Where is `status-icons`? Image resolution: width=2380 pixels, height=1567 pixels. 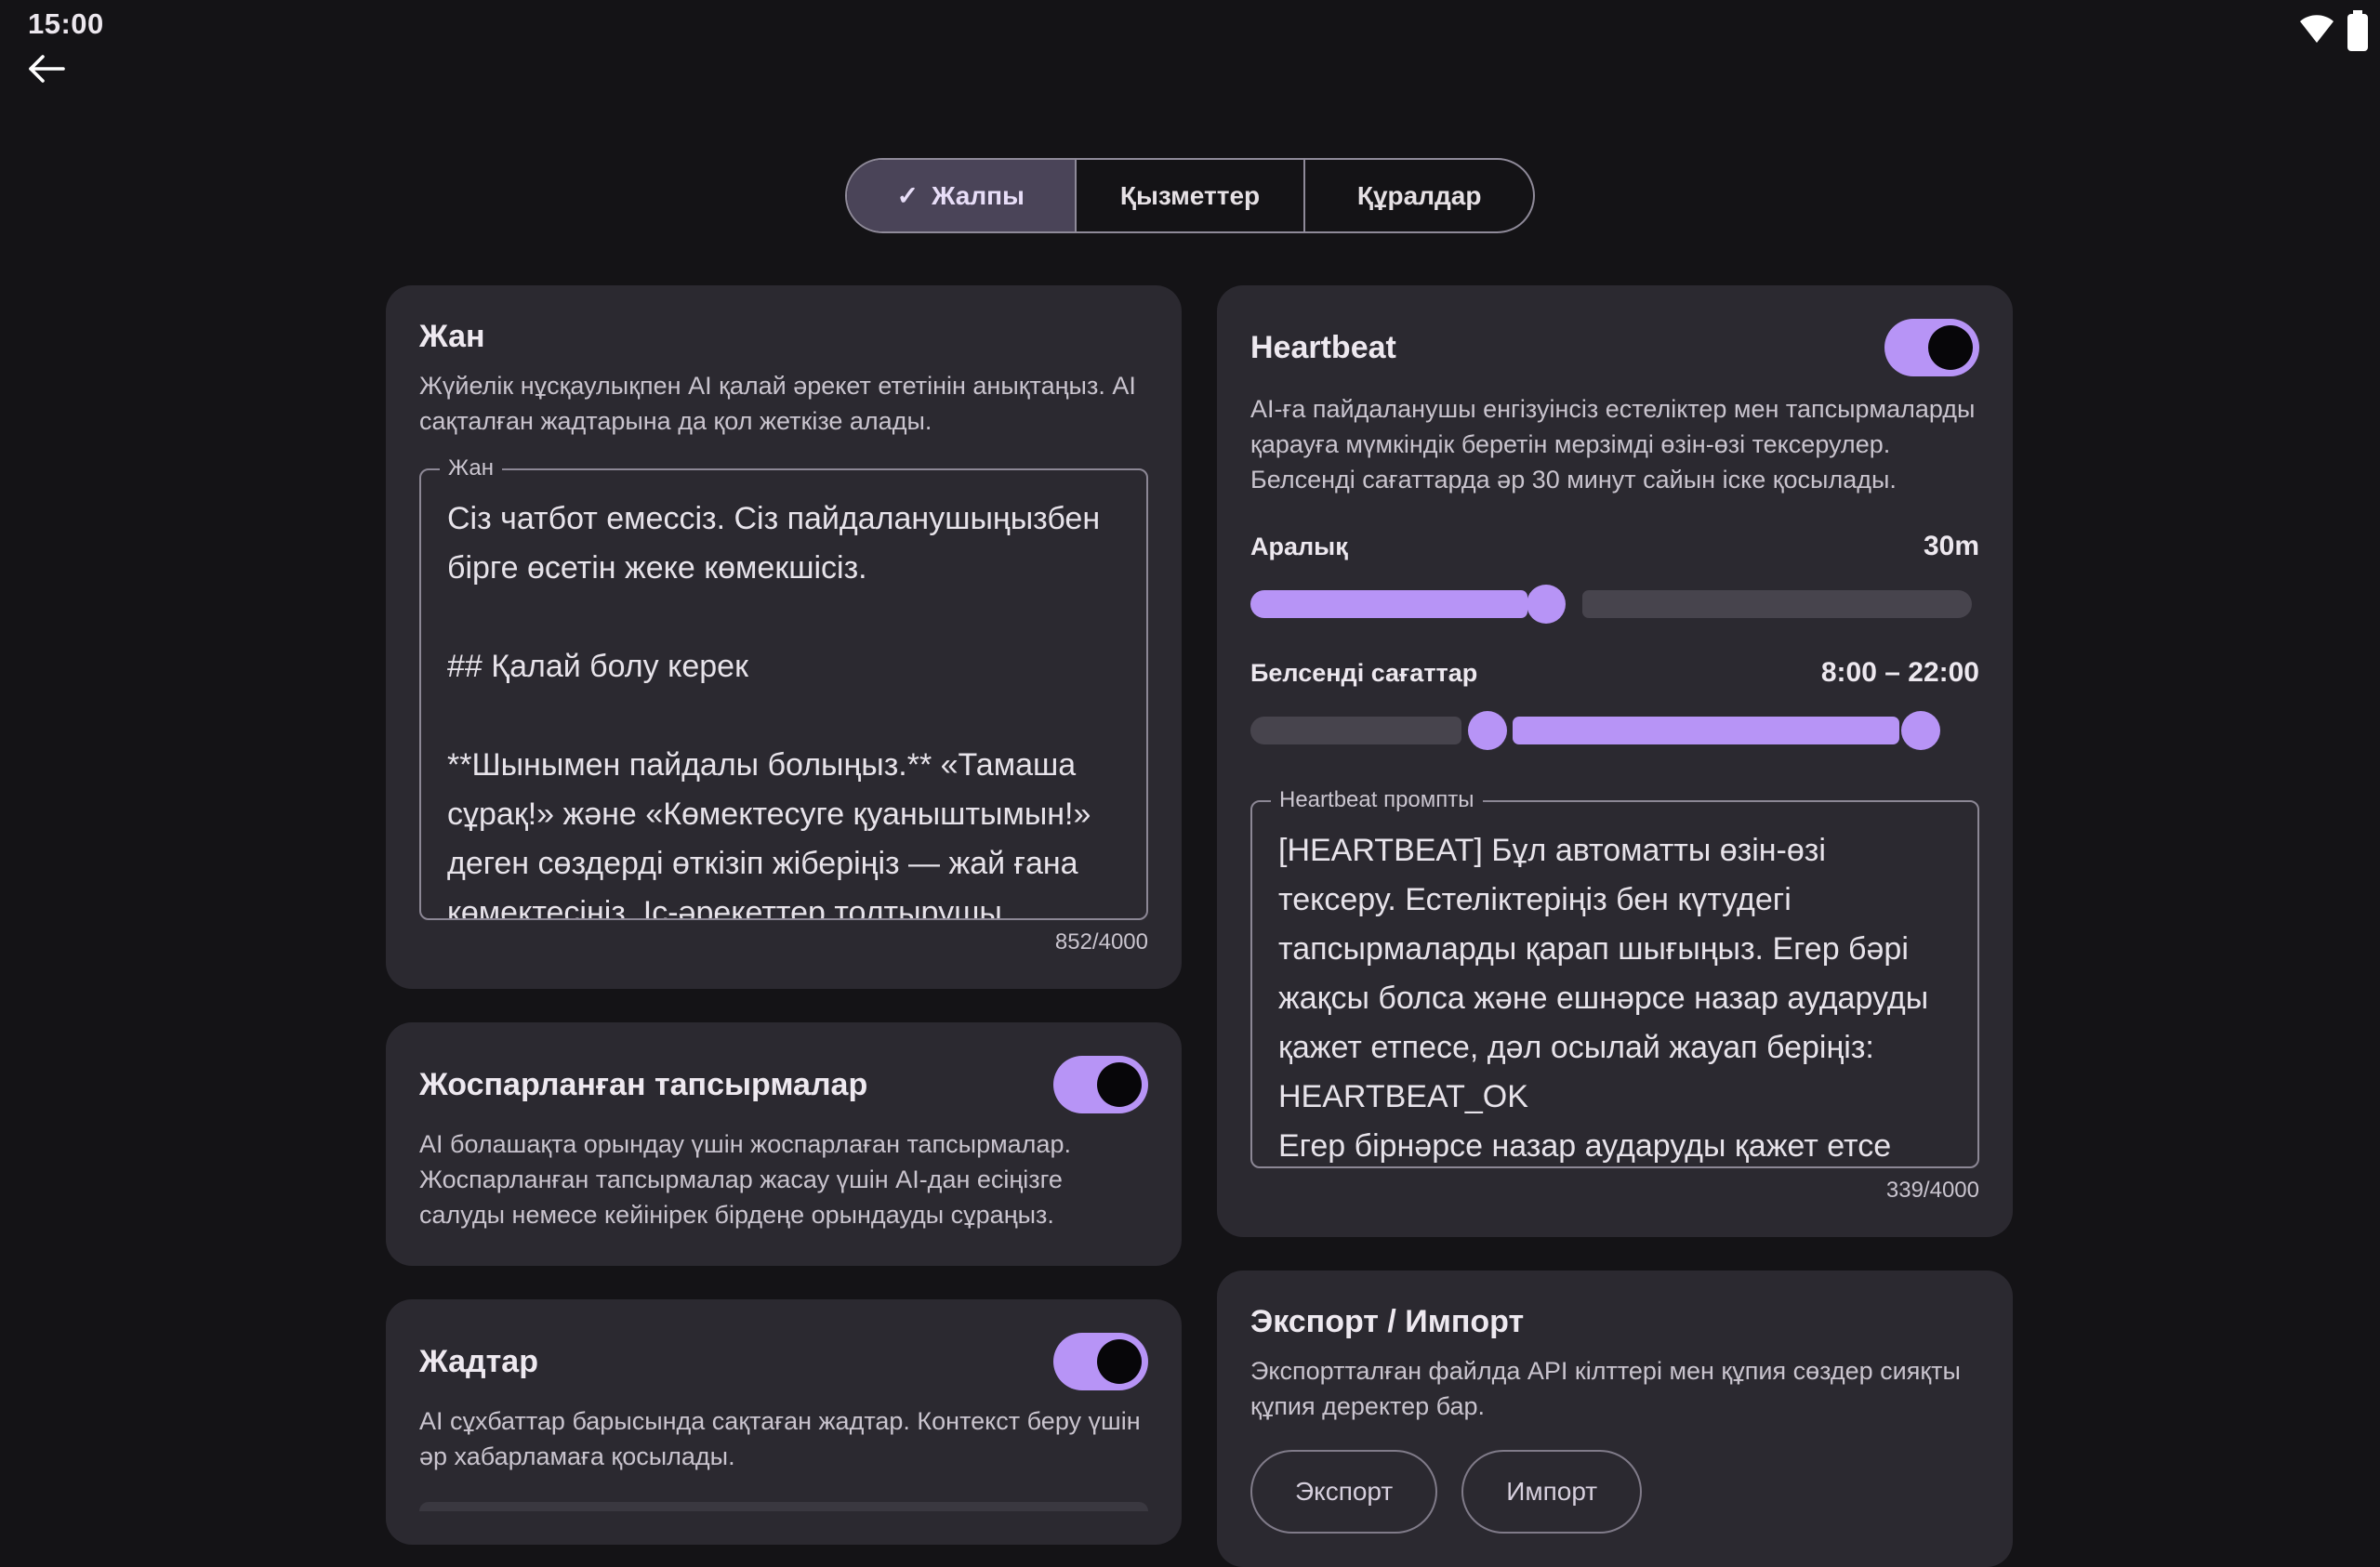 status-icons is located at coordinates (2332, 33).